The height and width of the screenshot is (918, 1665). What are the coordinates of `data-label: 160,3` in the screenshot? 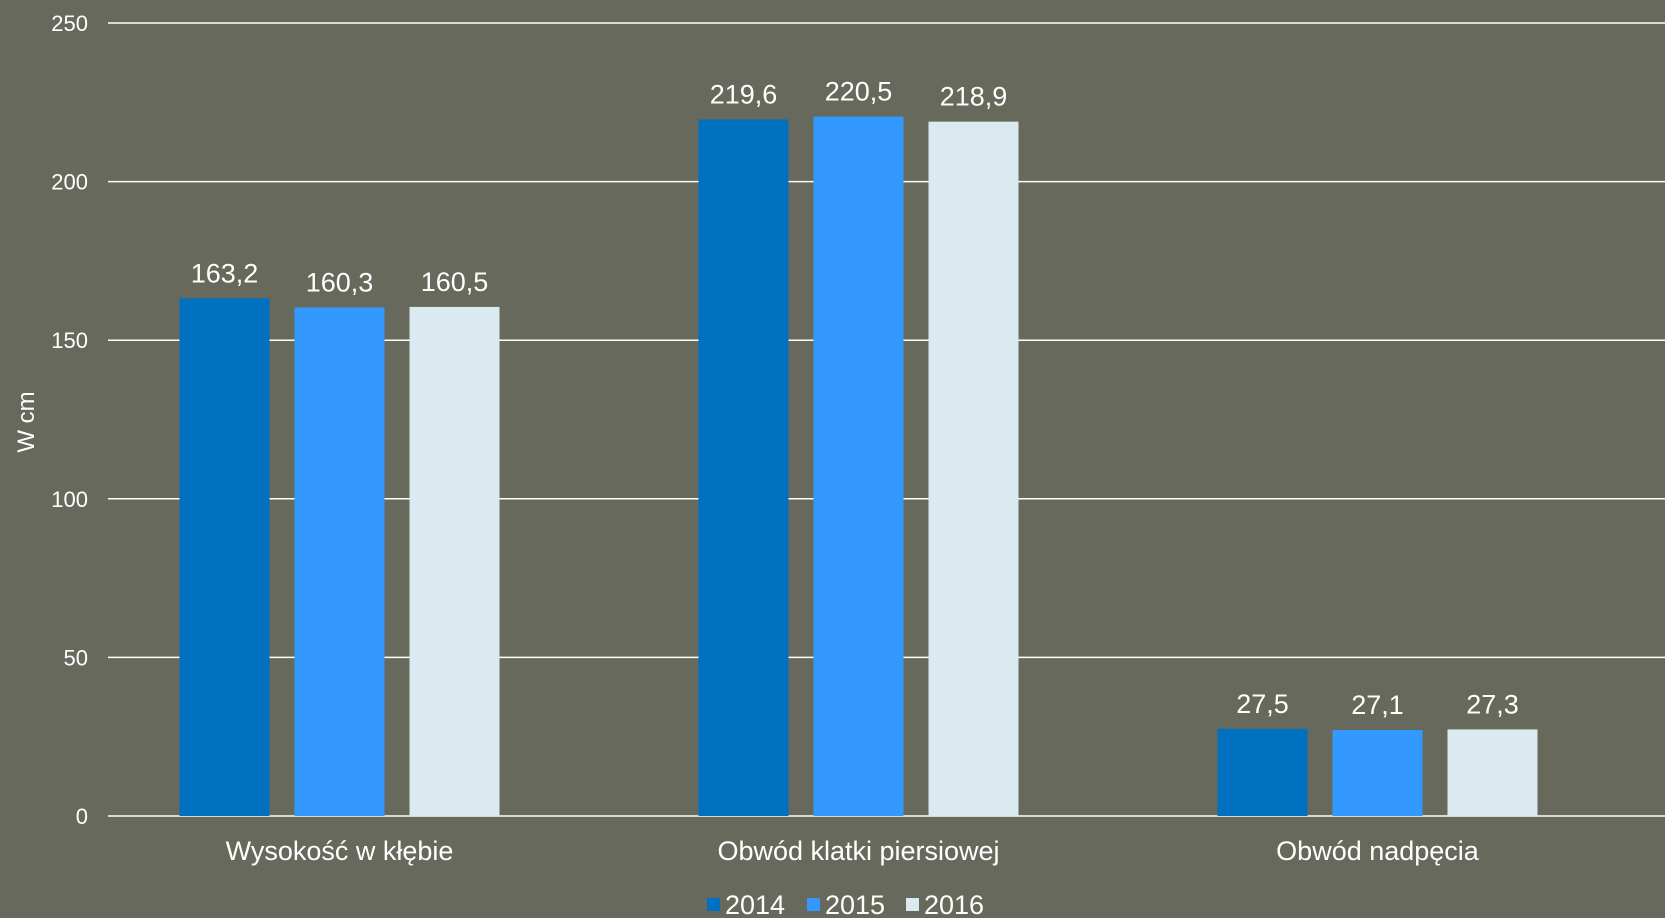 It's located at (340, 283).